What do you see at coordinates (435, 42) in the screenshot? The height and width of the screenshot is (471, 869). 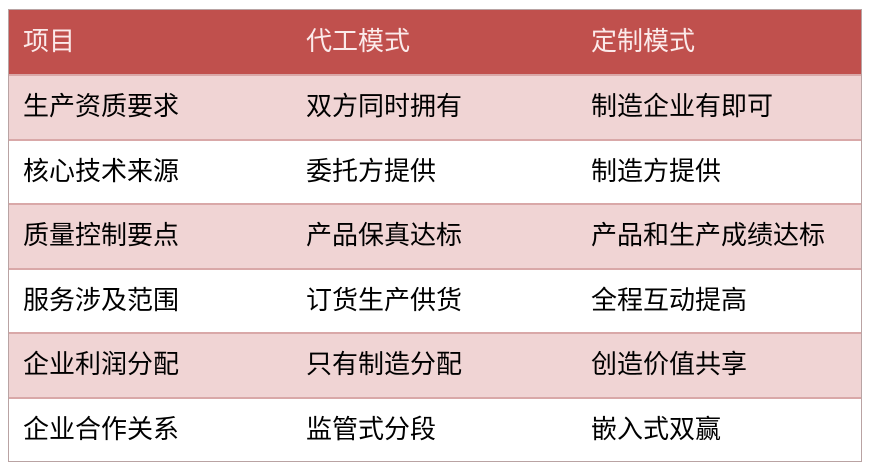 I see `table-header: 项目 代工模式 定制模式` at bounding box center [435, 42].